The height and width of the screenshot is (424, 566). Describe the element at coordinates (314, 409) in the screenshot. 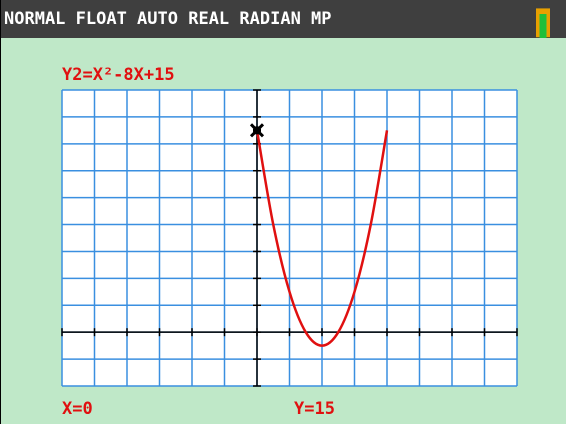

I see `cursor-y-label: Y=15` at that location.